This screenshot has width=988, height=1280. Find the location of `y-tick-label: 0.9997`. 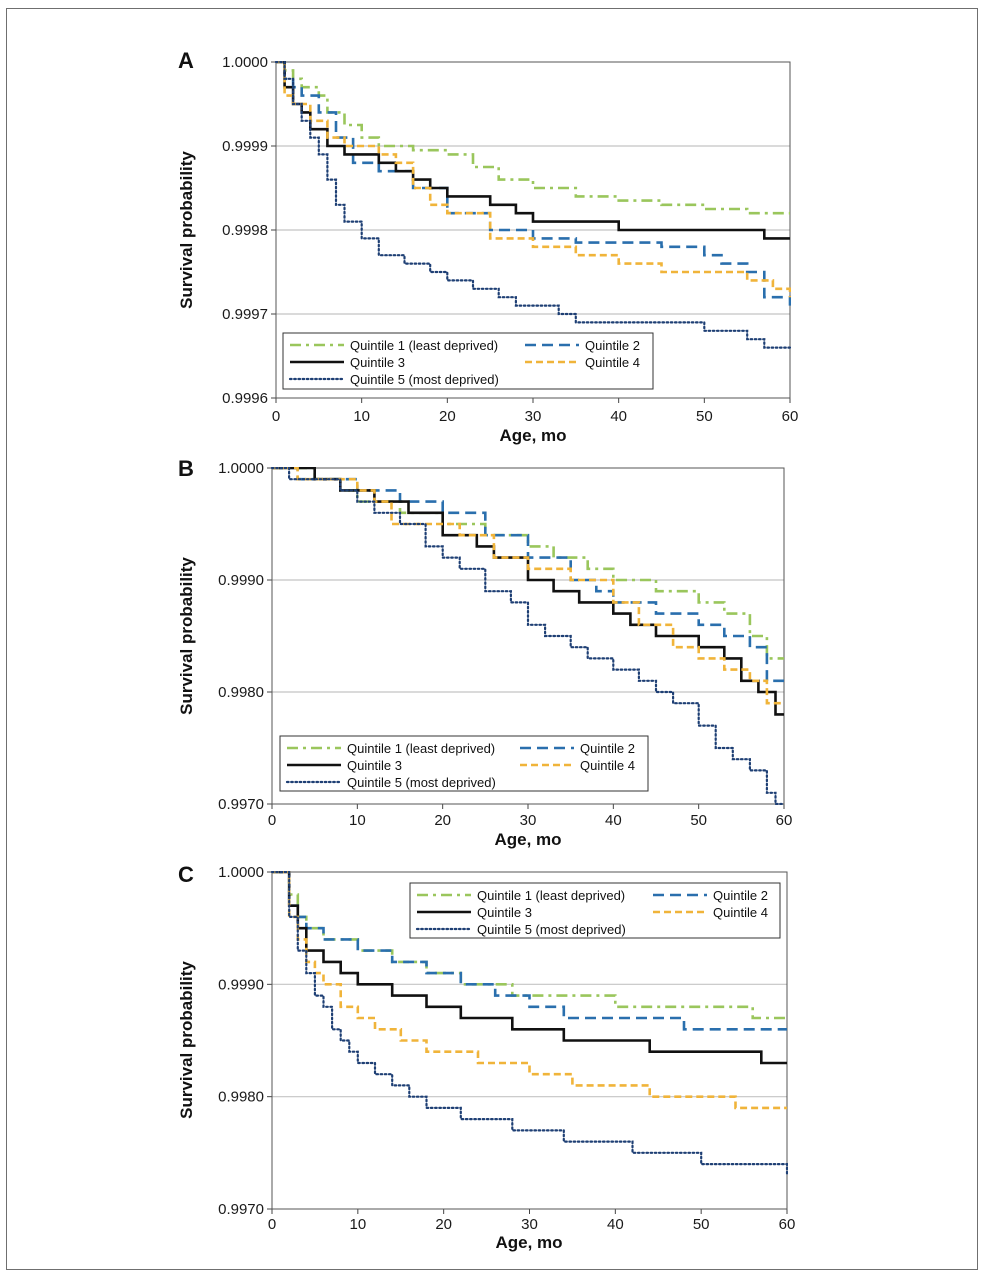

y-tick-label: 0.9997 is located at coordinates (245, 314).